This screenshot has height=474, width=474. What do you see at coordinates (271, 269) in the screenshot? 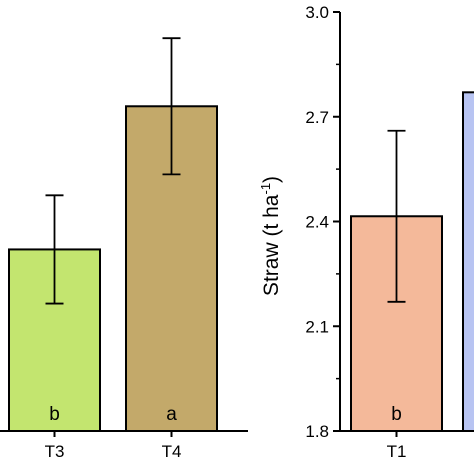
I see `y-axis-label-name: Straw` at bounding box center [271, 269].